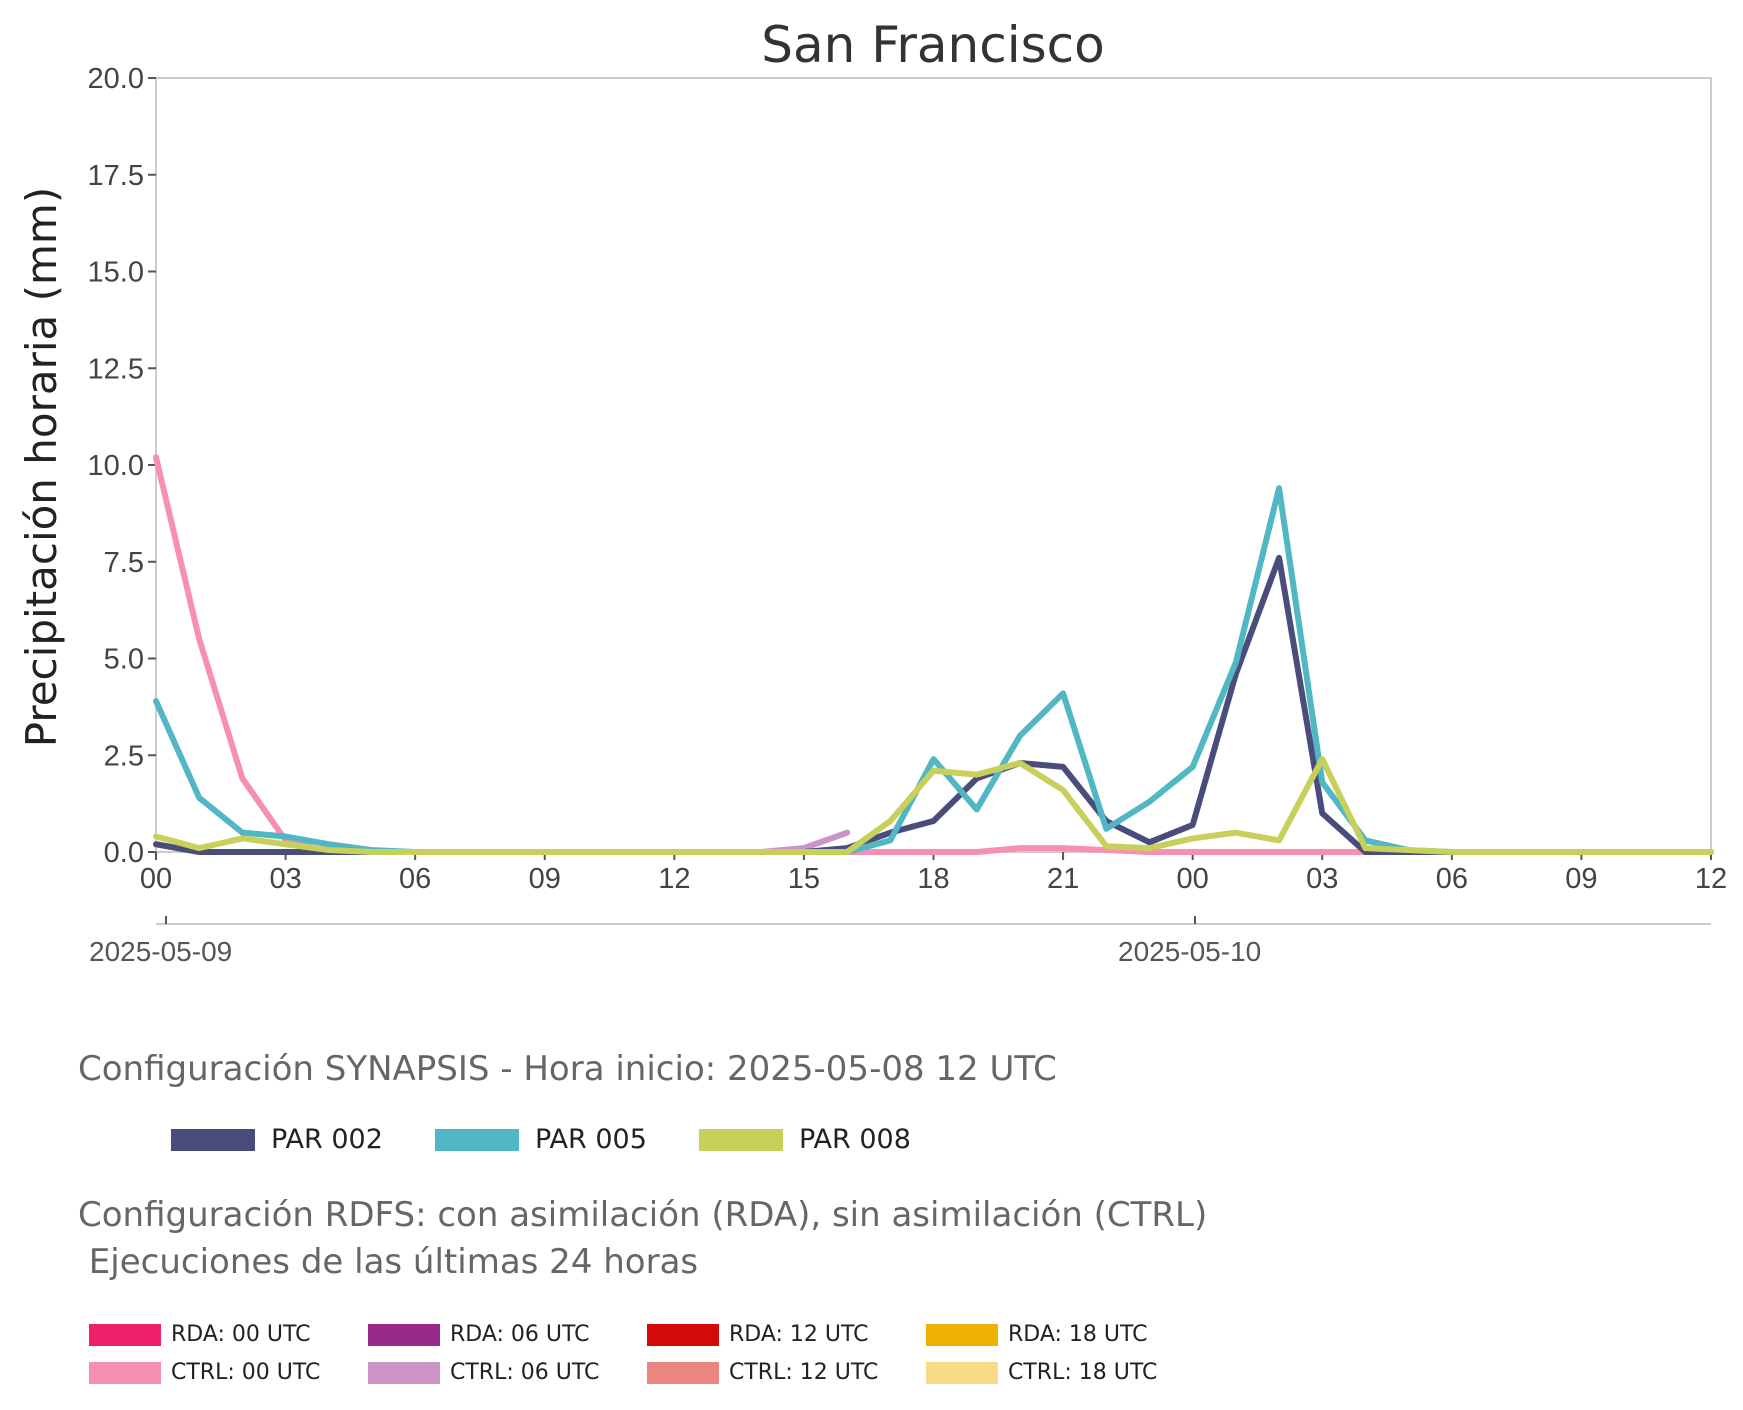 This screenshot has height=1410, width=1743. Describe the element at coordinates (241, 1334) in the screenshot. I see `legend-label: RDA: 00 UTC` at that location.